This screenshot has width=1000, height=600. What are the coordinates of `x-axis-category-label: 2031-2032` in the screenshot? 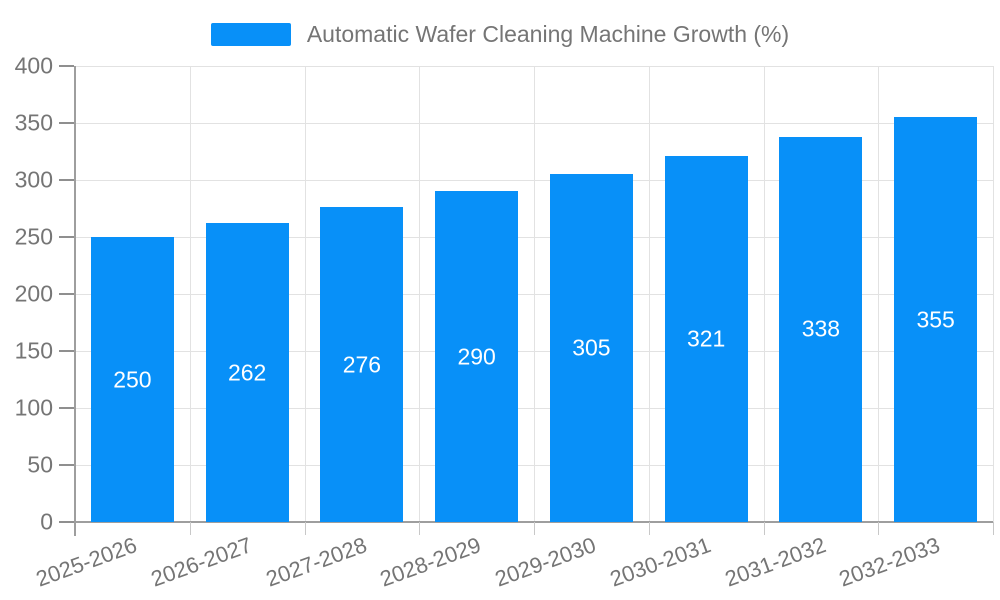 It's located at (775, 562).